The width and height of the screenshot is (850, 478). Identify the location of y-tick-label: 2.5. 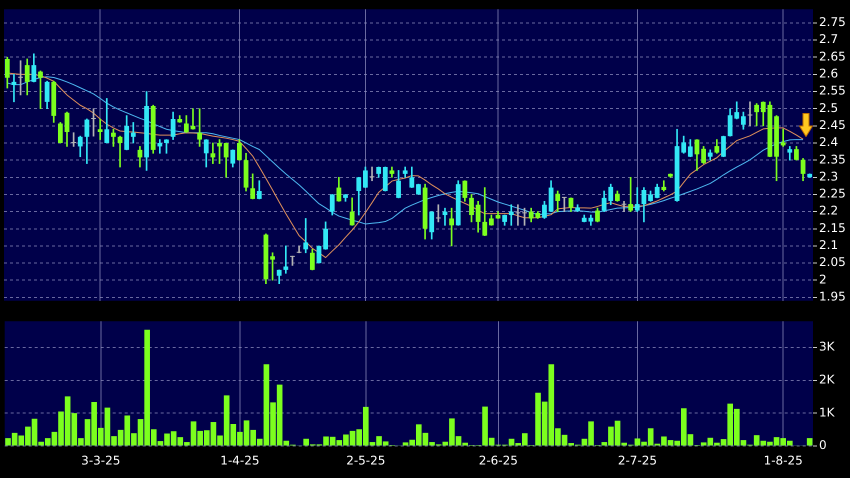
(828, 107).